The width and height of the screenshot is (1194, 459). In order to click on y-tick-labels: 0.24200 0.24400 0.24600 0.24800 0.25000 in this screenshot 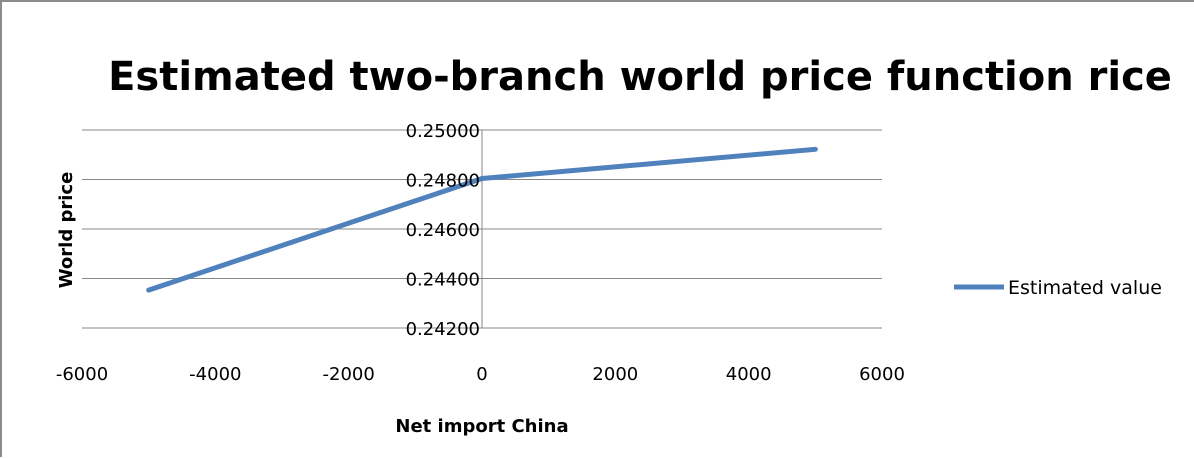, I will do `click(443, 230)`.